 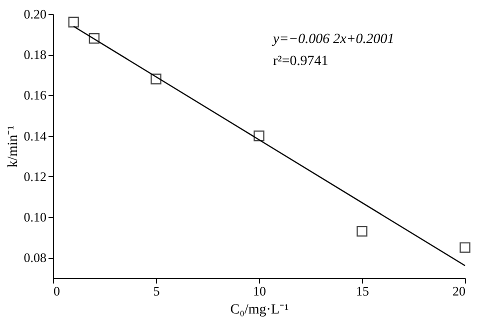 What do you see at coordinates (35, 14) in the screenshot?
I see `y-tick-label: 0.20` at bounding box center [35, 14].